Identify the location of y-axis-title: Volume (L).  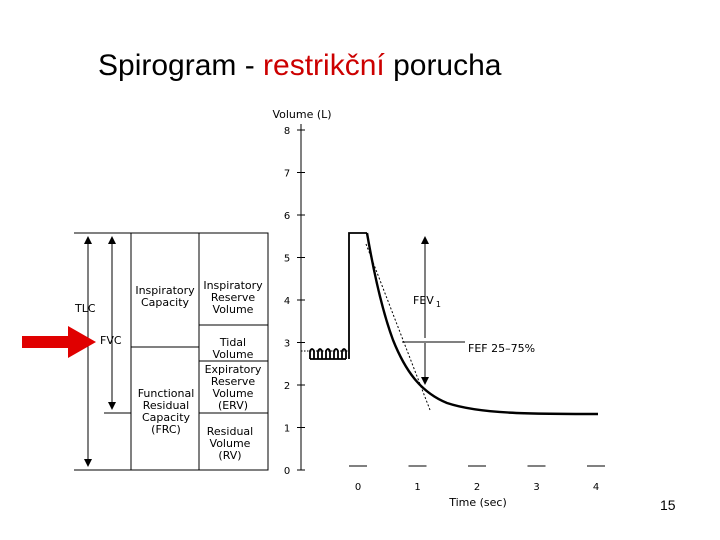
(301, 114).